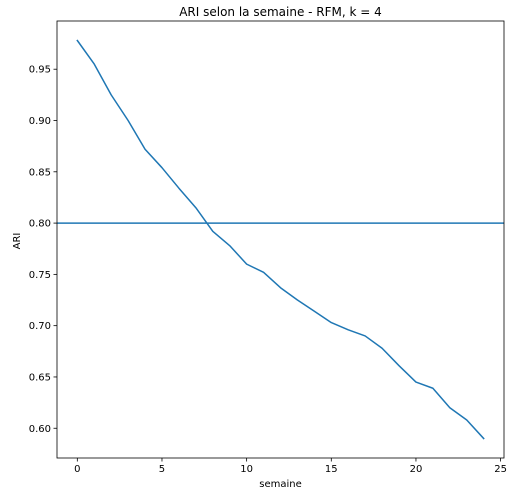  What do you see at coordinates (280, 12) in the screenshot?
I see `chart-title: ARI selon la semaine - RFM, k = 4` at bounding box center [280, 12].